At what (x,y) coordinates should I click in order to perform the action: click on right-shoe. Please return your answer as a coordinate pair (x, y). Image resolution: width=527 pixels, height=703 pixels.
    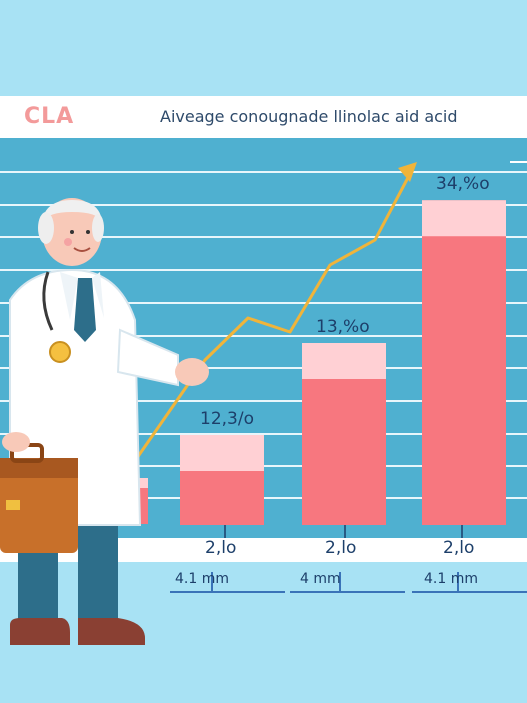
    Looking at the image, I should click on (111, 631).